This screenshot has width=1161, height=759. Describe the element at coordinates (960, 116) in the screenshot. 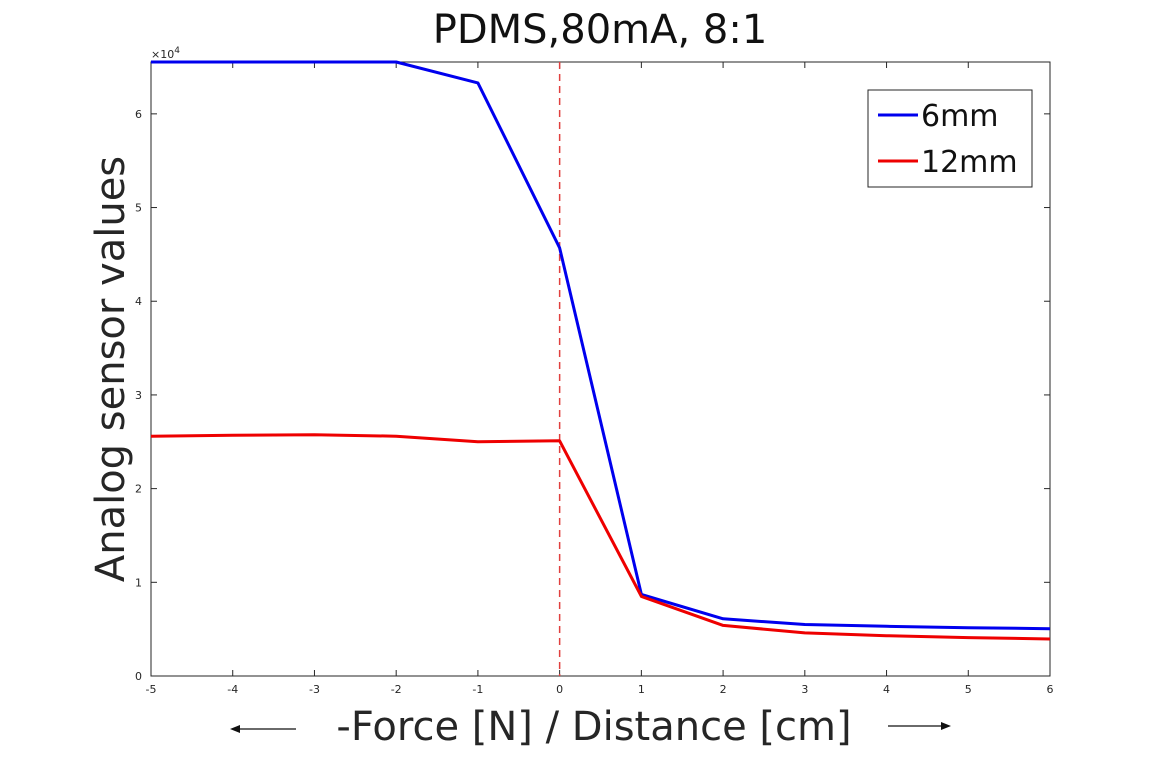

I see `legend-label-6mm: 6mm` at that location.